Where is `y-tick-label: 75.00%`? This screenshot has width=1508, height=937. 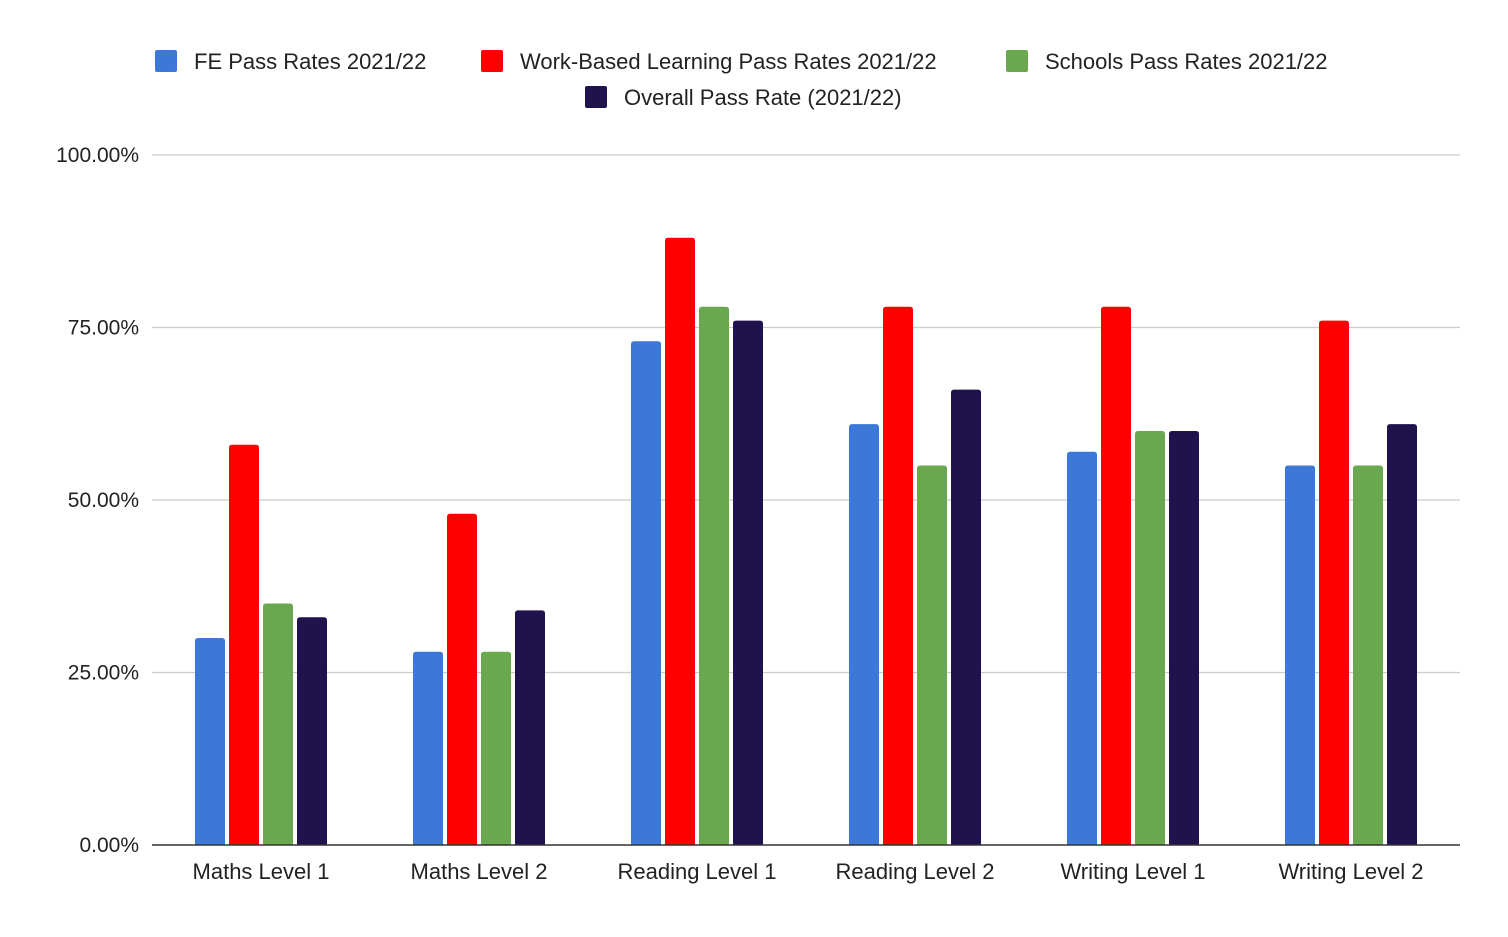
y-tick-label: 75.00% is located at coordinates (103, 328).